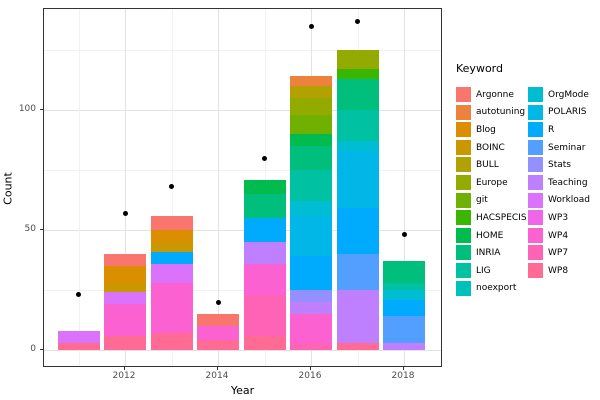 The image size is (600, 400). What do you see at coordinates (490, 235) in the screenshot?
I see `legend-label: HOME` at bounding box center [490, 235].